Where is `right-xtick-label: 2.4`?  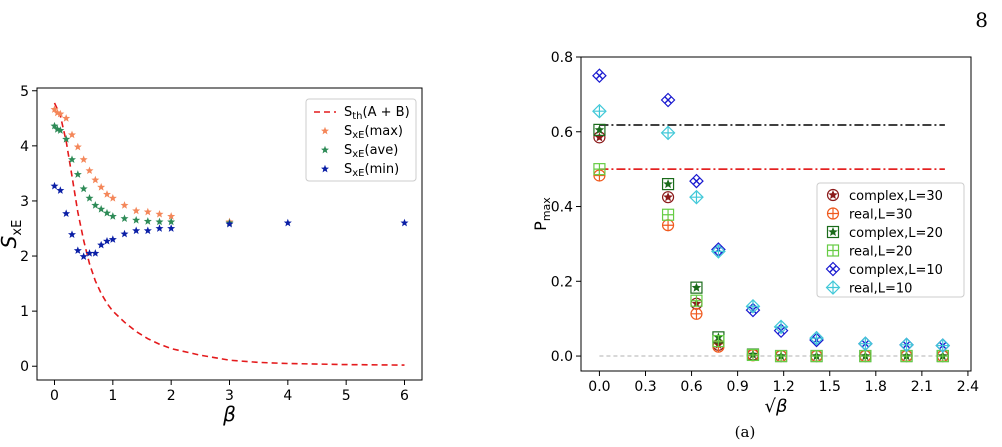 right-xtick-label: 2.4 is located at coordinates (968, 387).